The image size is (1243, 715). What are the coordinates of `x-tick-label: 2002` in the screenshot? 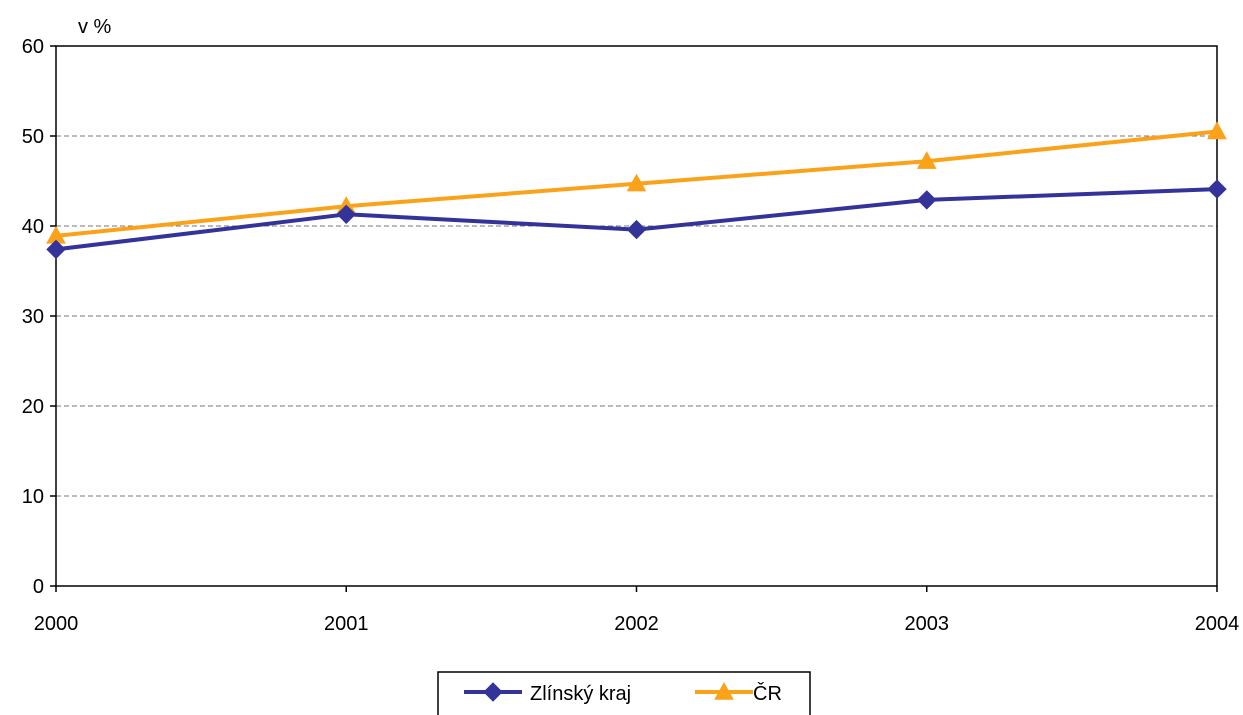 It's located at (636, 624).